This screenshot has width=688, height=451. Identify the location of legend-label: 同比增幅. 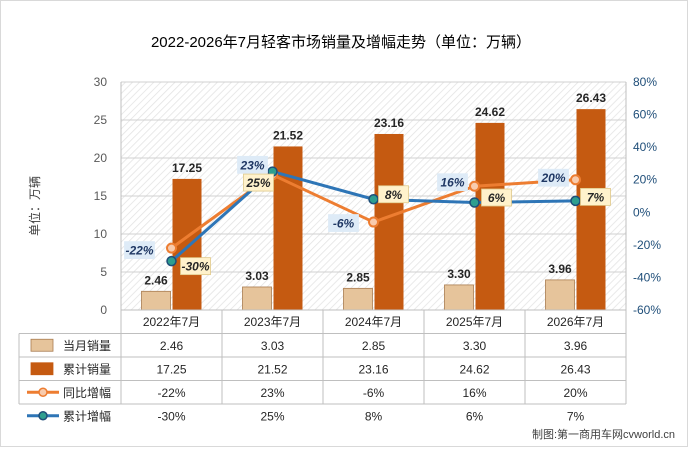
(87, 392).